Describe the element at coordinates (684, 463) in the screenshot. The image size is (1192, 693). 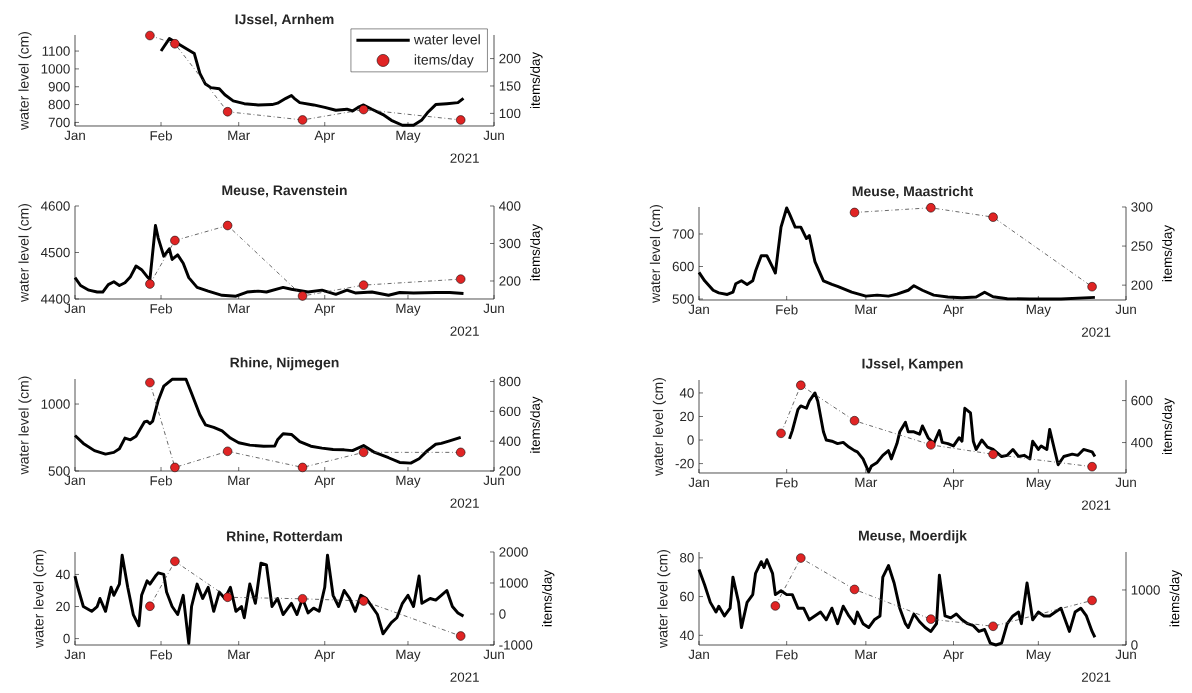
I see `y-tick-label: -20` at that location.